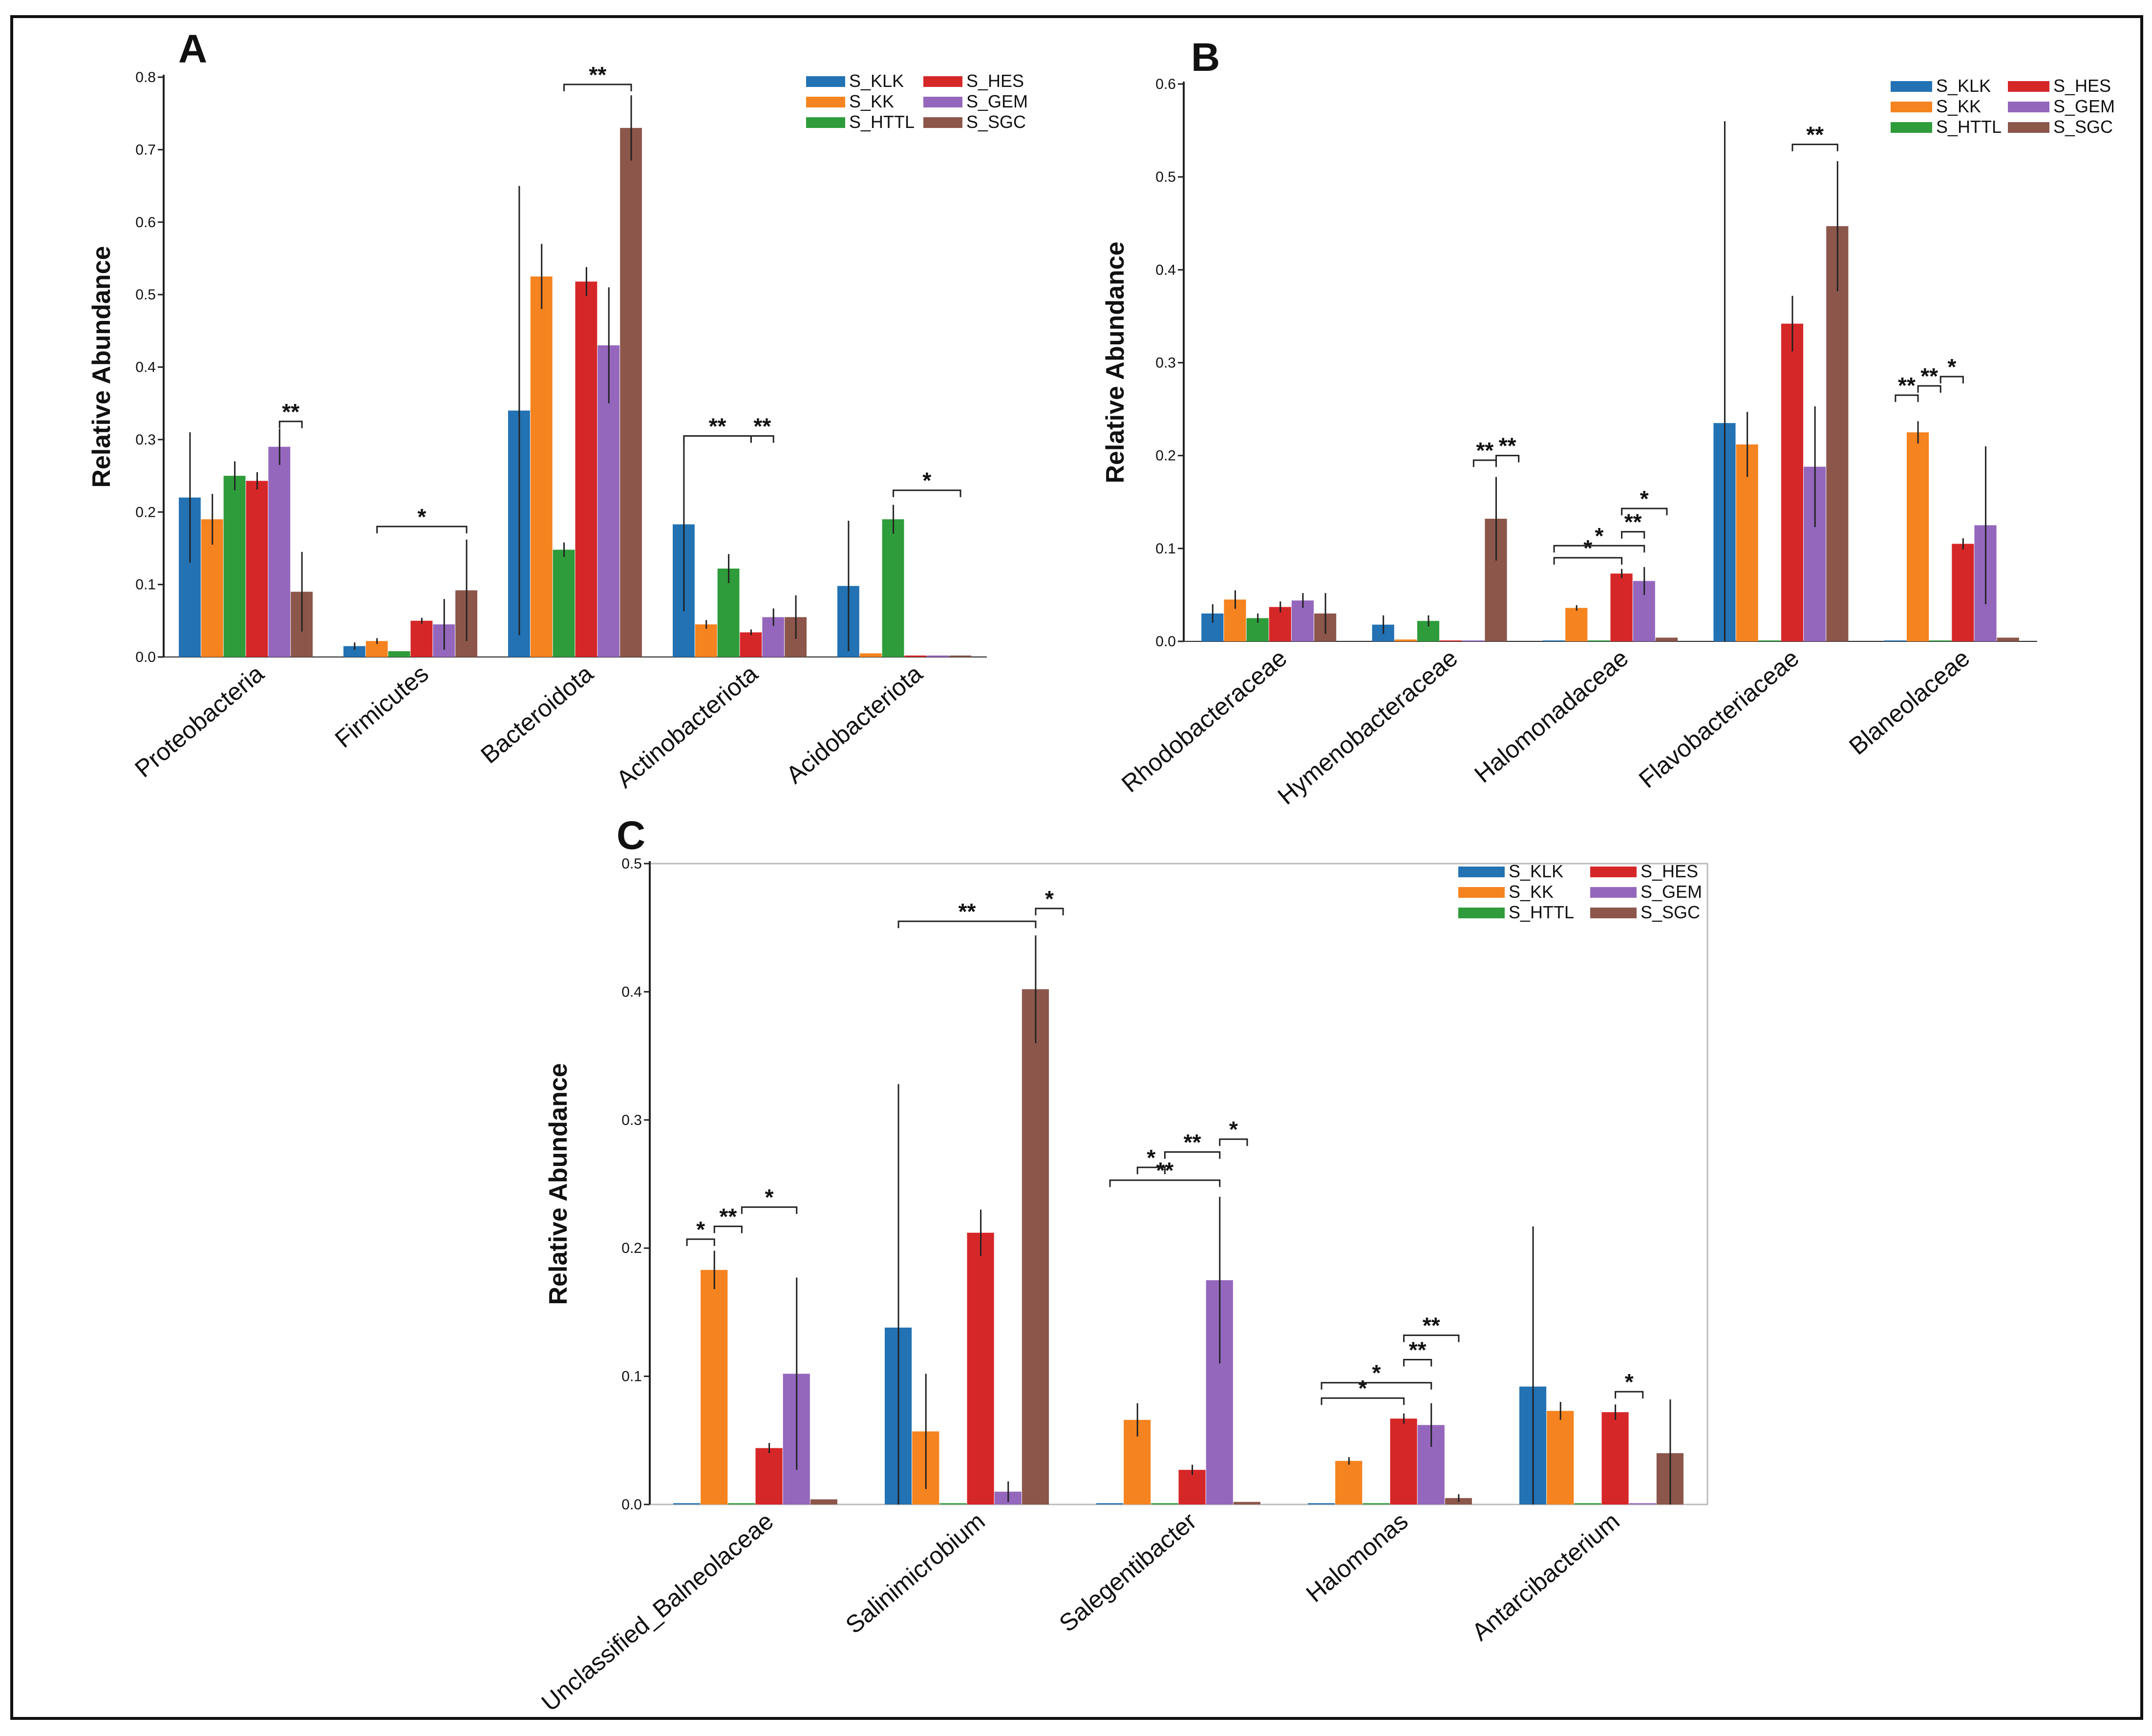 This screenshot has height=1736, width=2152. What do you see at coordinates (2008, 639) in the screenshot?
I see `bar-s-sgc` at bounding box center [2008, 639].